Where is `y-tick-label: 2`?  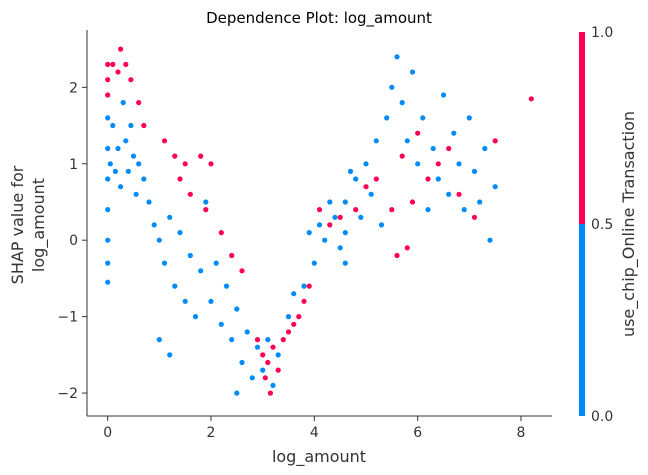
y-tick-label: 2 is located at coordinates (73, 88).